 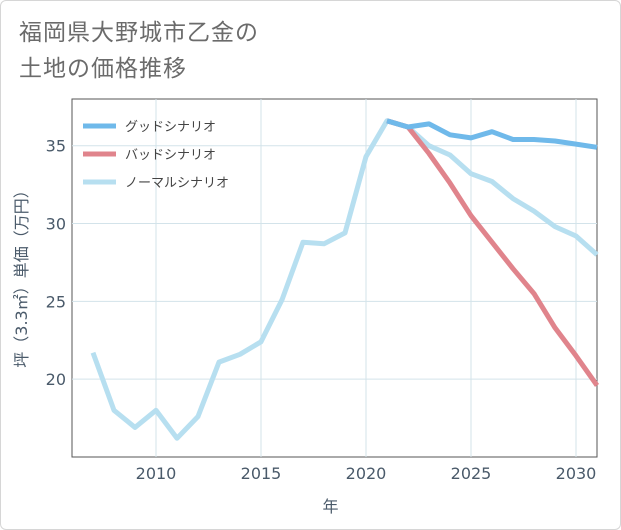 I want to click on y-axis-label: 坪（3.3㎡）単価（万円）, so click(x=21, y=274).